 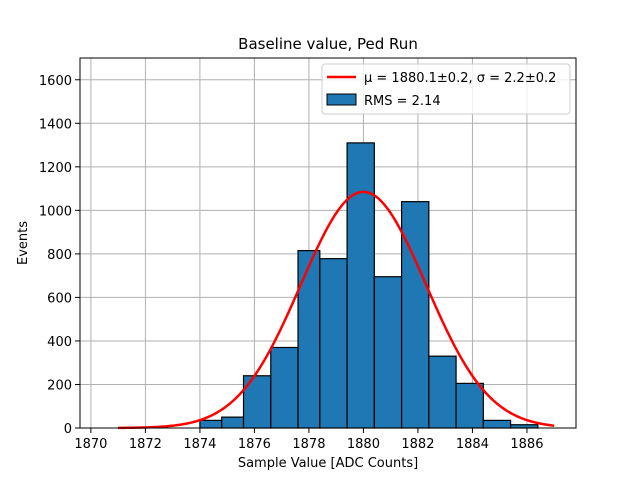 I want to click on x-tick-label: 1886, so click(x=526, y=444).